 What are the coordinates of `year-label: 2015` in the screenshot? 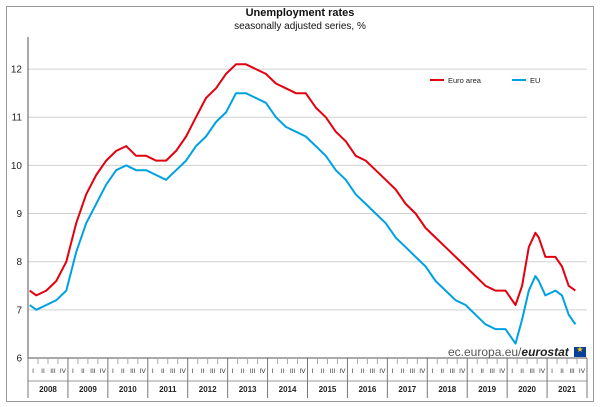 It's located at (328, 389).